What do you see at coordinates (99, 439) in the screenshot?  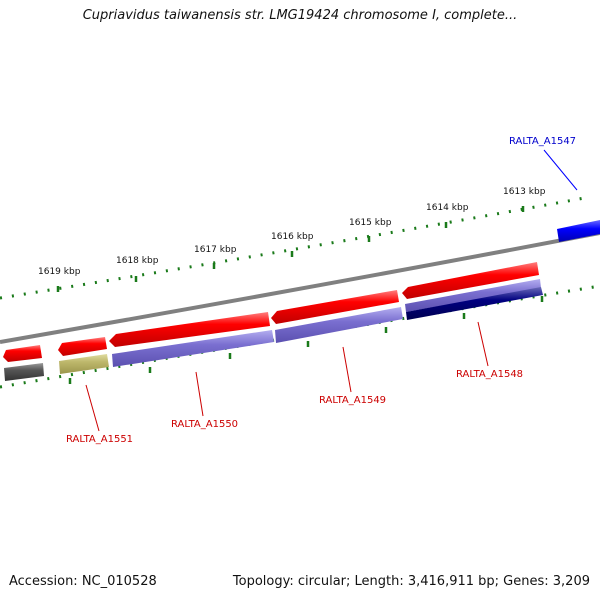 I see `gene-label-ralta-a1551: RALTA_A1551` at bounding box center [99, 439].